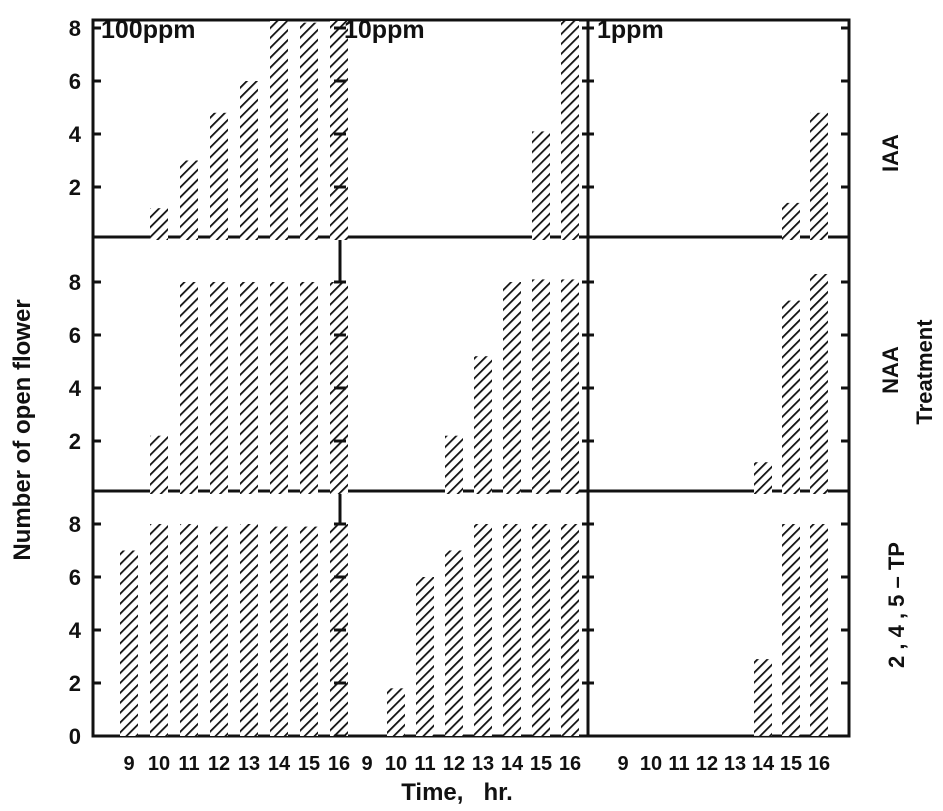 Image resolution: width=943 pixels, height=811 pixels. I want to click on column-label-100ppm: 100ppm, so click(148, 30).